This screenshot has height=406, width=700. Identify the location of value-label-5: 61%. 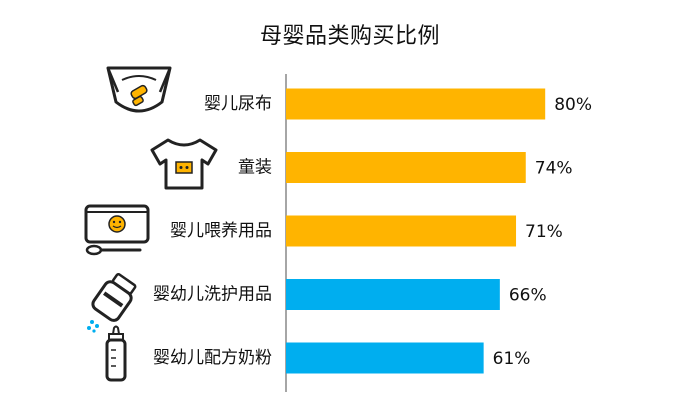
(512, 359).